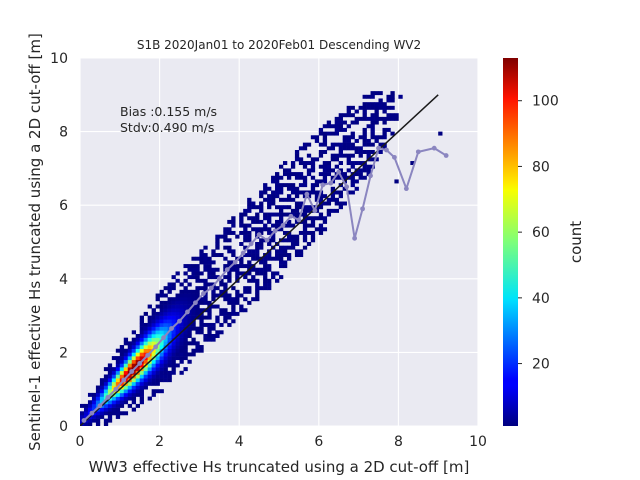 The width and height of the screenshot is (640, 480). I want to click on colorbar-tick-label: 100, so click(545, 102).